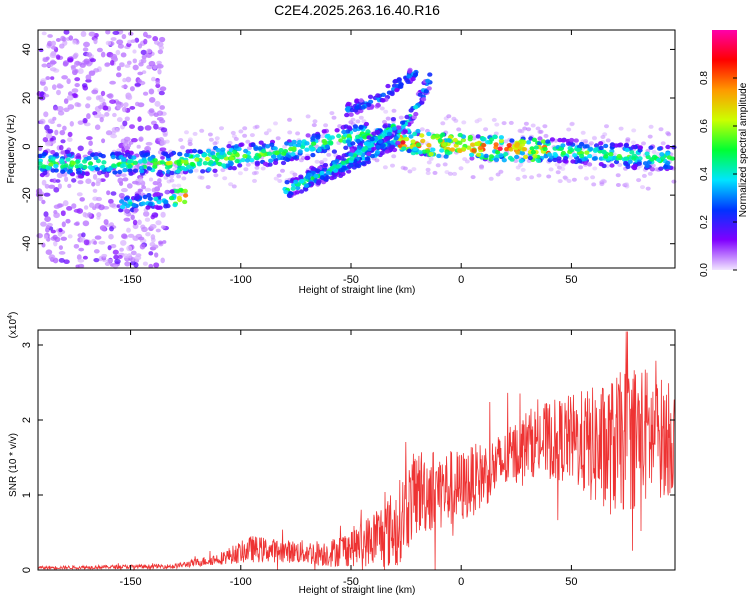 The height and width of the screenshot is (600, 750). What do you see at coordinates (461, 280) in the screenshot?
I see `x-tick-label: 0` at bounding box center [461, 280].